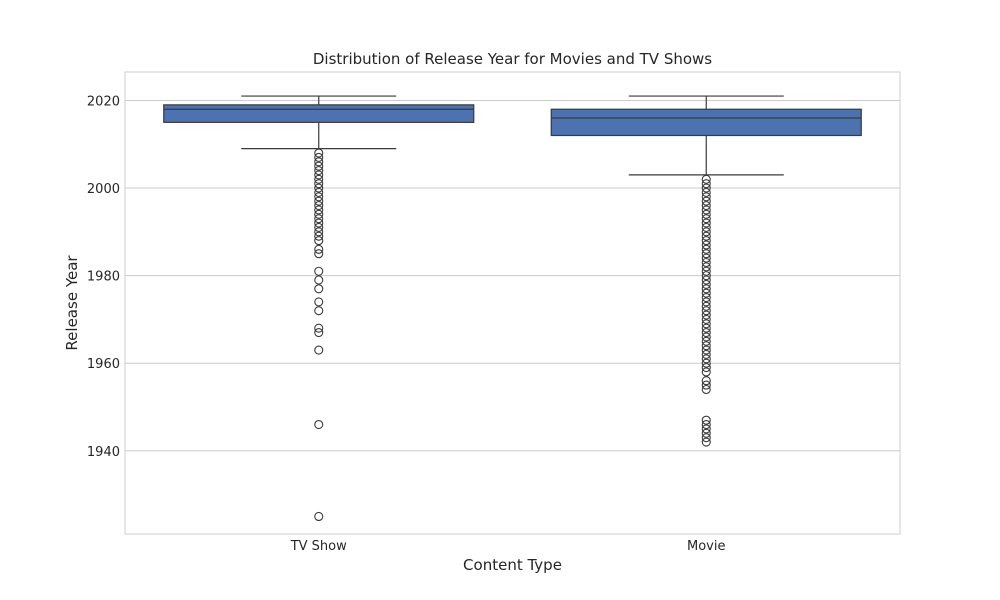  Describe the element at coordinates (103, 189) in the screenshot. I see `y-tick-label: 2000` at that location.